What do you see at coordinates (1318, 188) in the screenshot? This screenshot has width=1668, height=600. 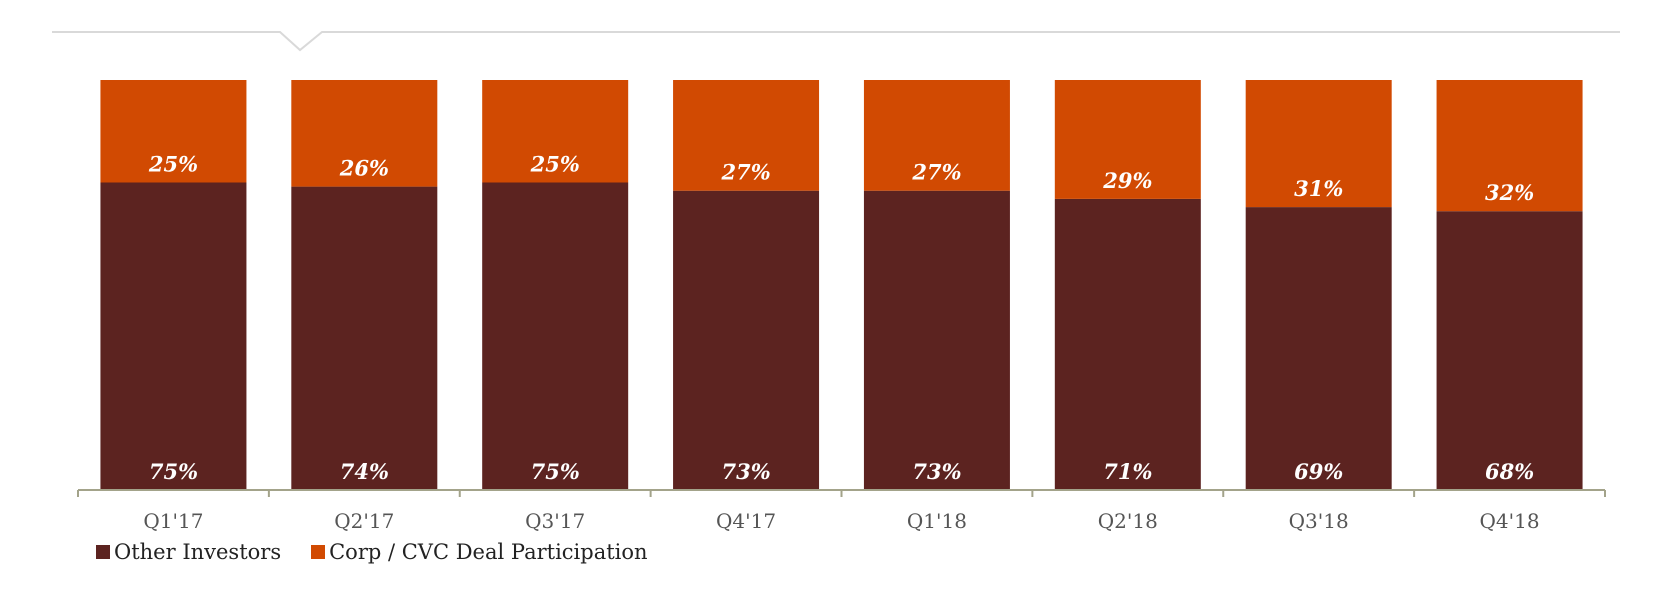 I see `label-corp-cvc-q3-18: 31%` at bounding box center [1318, 188].